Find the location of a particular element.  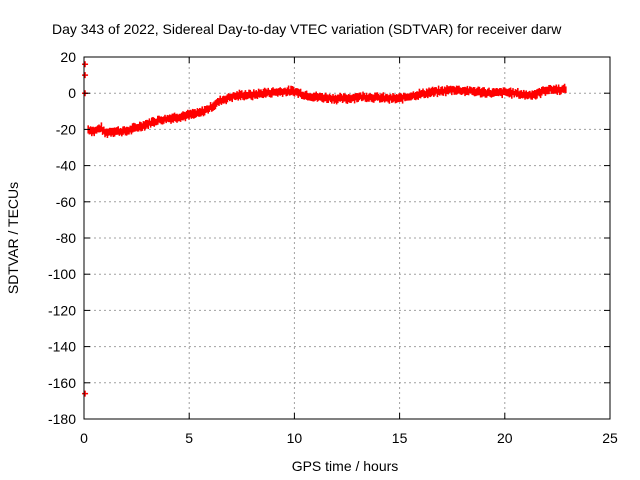

x-tick-label: 0 is located at coordinates (84, 438).